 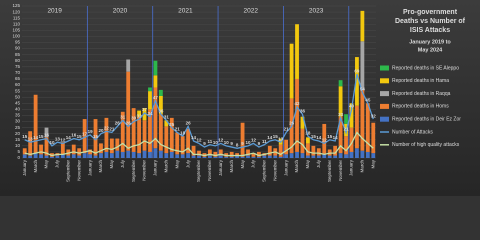 What do you see at coordinates (357, 70) in the screenshot?
I see `data-label: 69` at bounding box center [357, 70].